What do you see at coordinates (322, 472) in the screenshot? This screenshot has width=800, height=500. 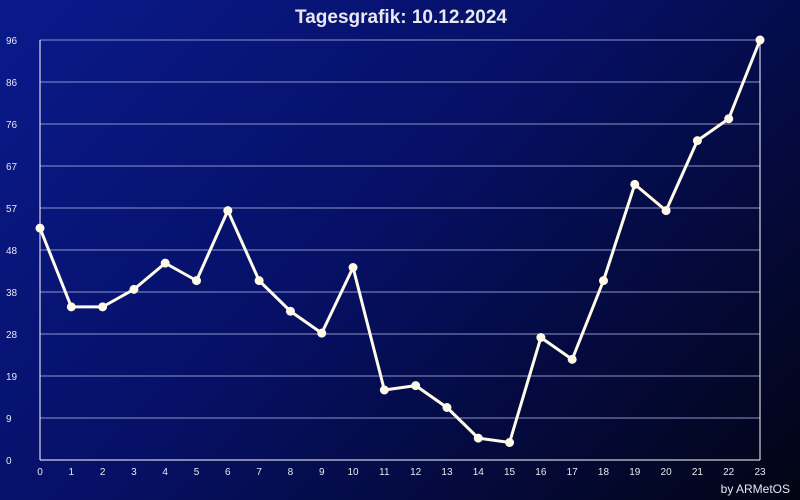 I see `x-tick-label: 9` at bounding box center [322, 472].